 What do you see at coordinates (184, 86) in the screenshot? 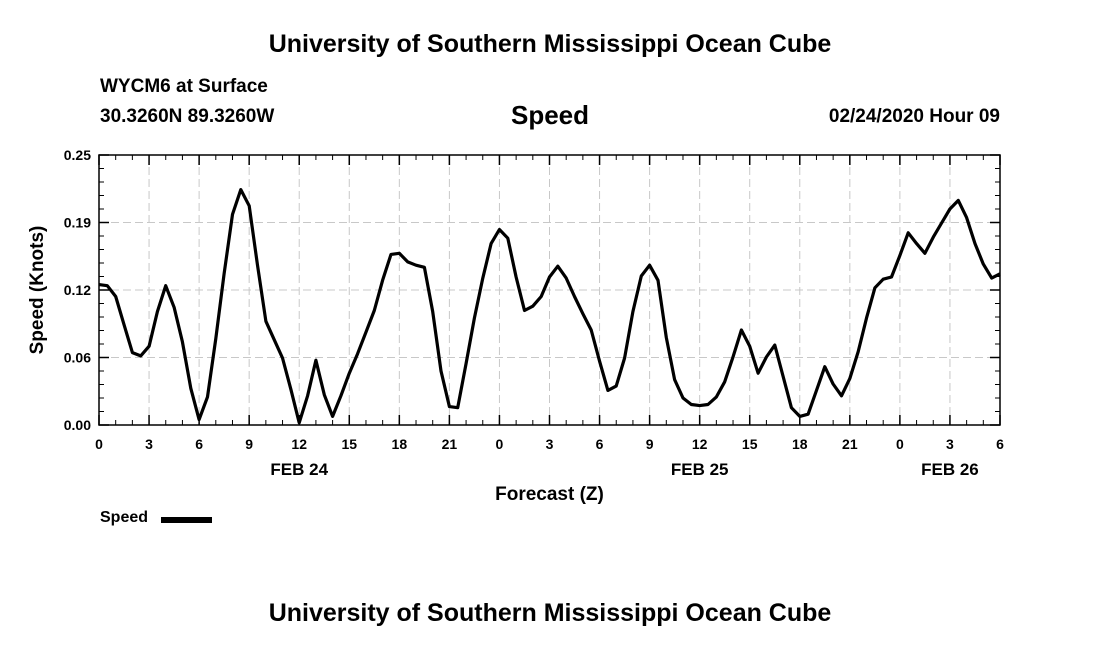
I see `station-label: WYCM6 at Surface` at bounding box center [184, 86].